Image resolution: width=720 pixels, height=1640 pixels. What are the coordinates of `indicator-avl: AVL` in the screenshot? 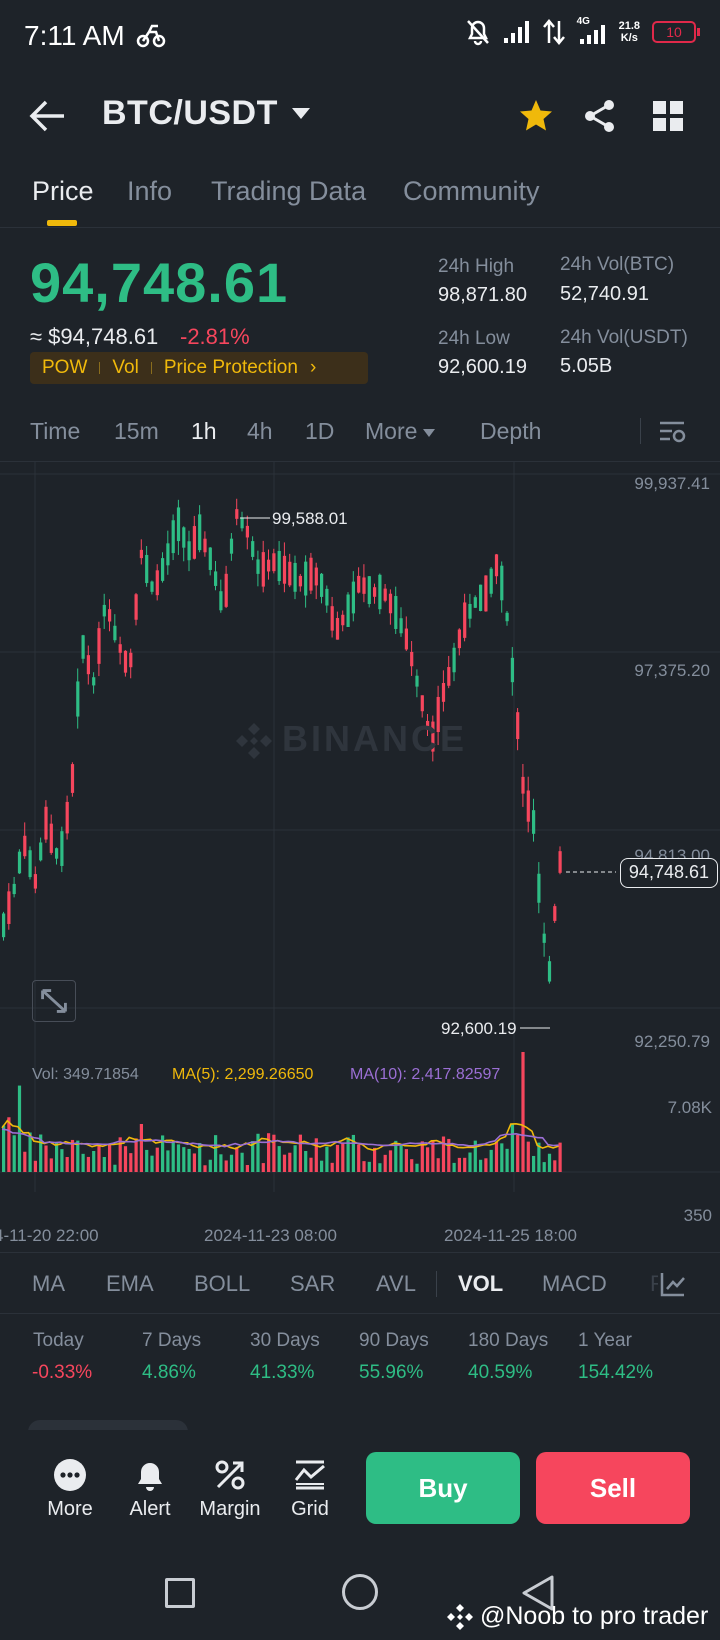 It's located at (396, 1283).